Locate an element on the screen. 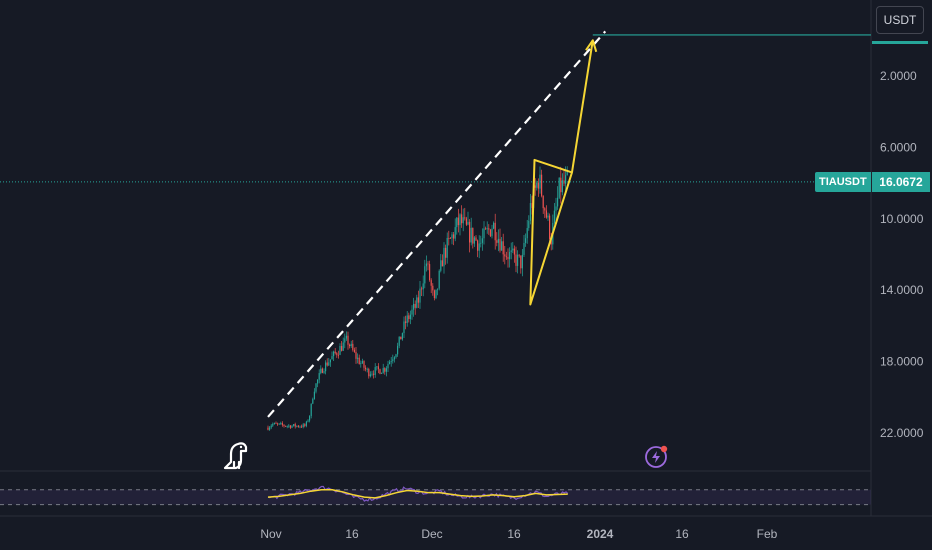  oscillator-pane is located at coordinates (435, 495).